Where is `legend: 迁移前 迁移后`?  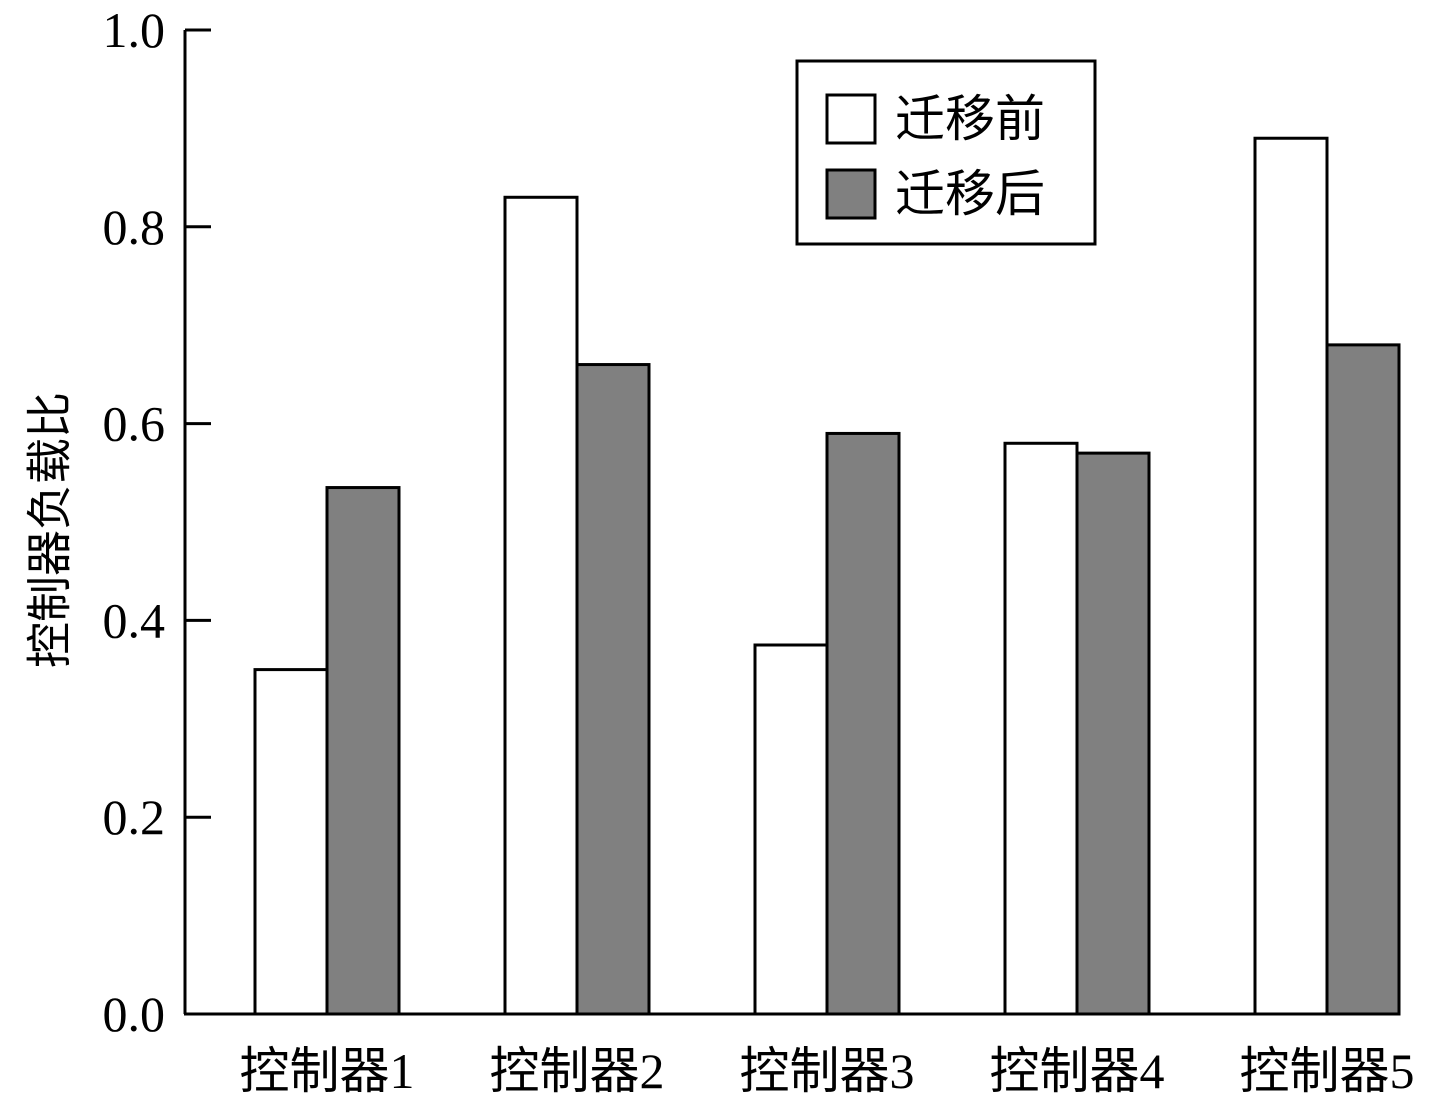 legend: 迁移前 迁移后 is located at coordinates (946, 152).